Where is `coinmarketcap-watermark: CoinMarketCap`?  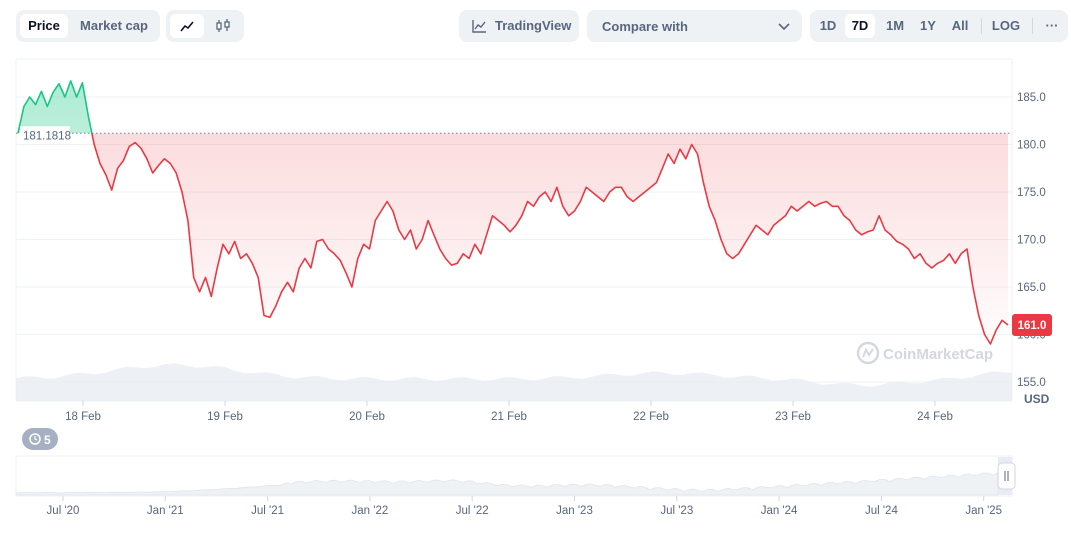 coinmarketcap-watermark: CoinMarketCap is located at coordinates (924, 353).